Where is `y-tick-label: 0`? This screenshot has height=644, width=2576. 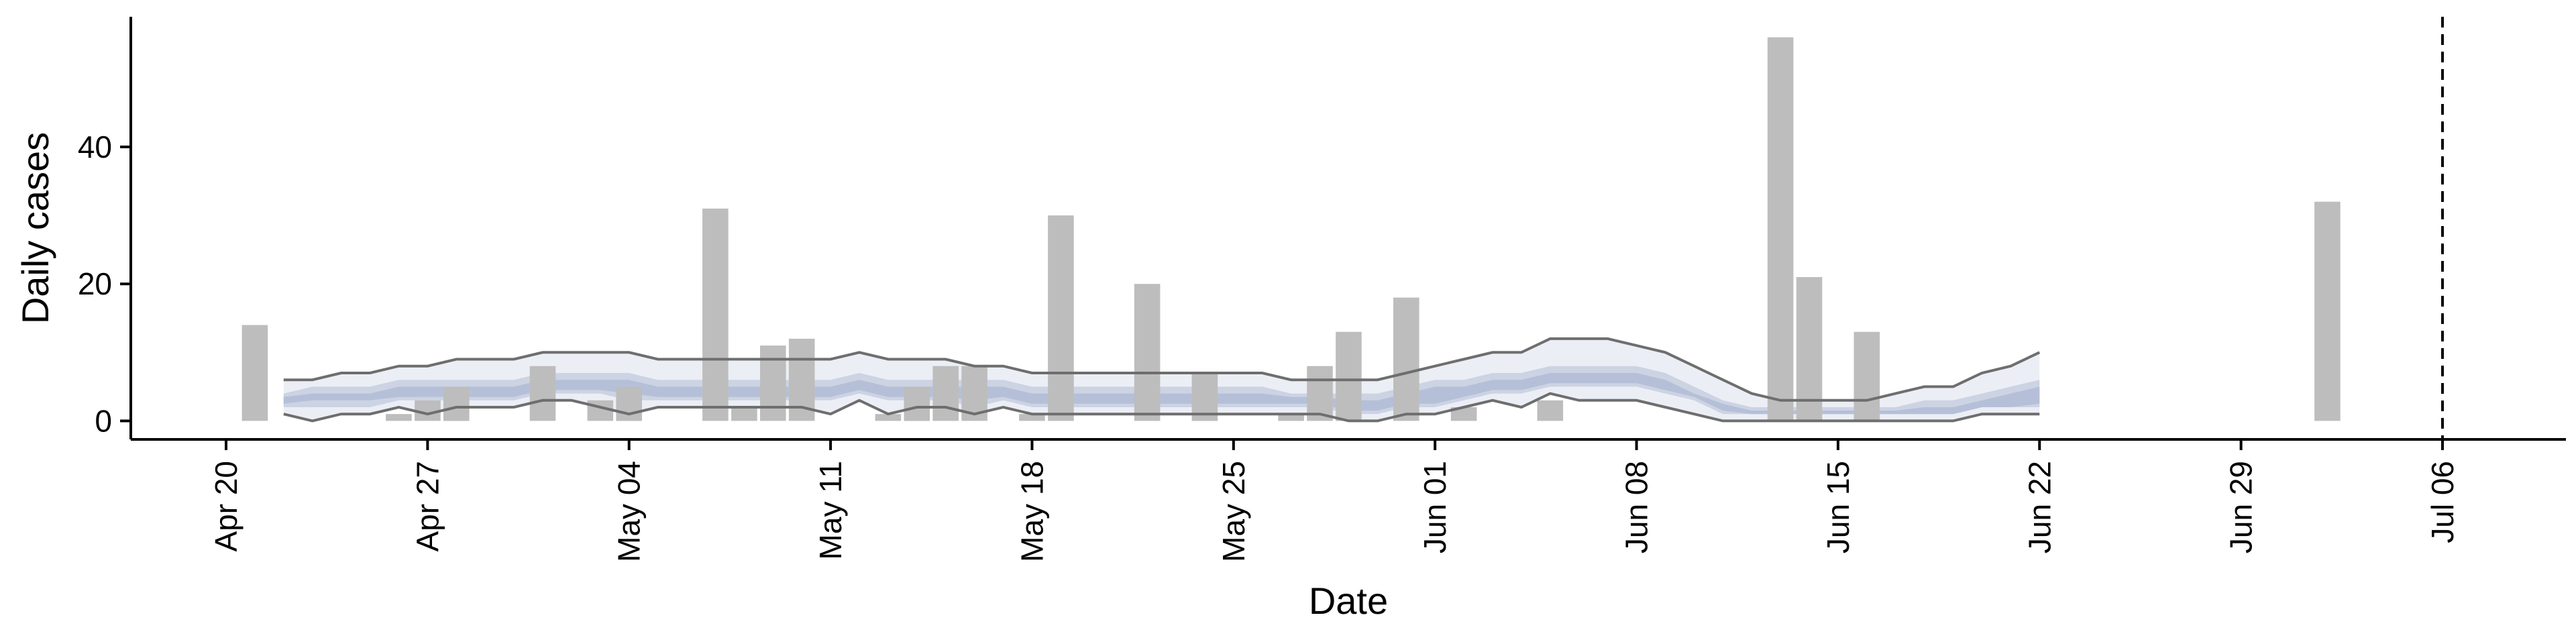 y-tick-label: 0 is located at coordinates (103, 420).